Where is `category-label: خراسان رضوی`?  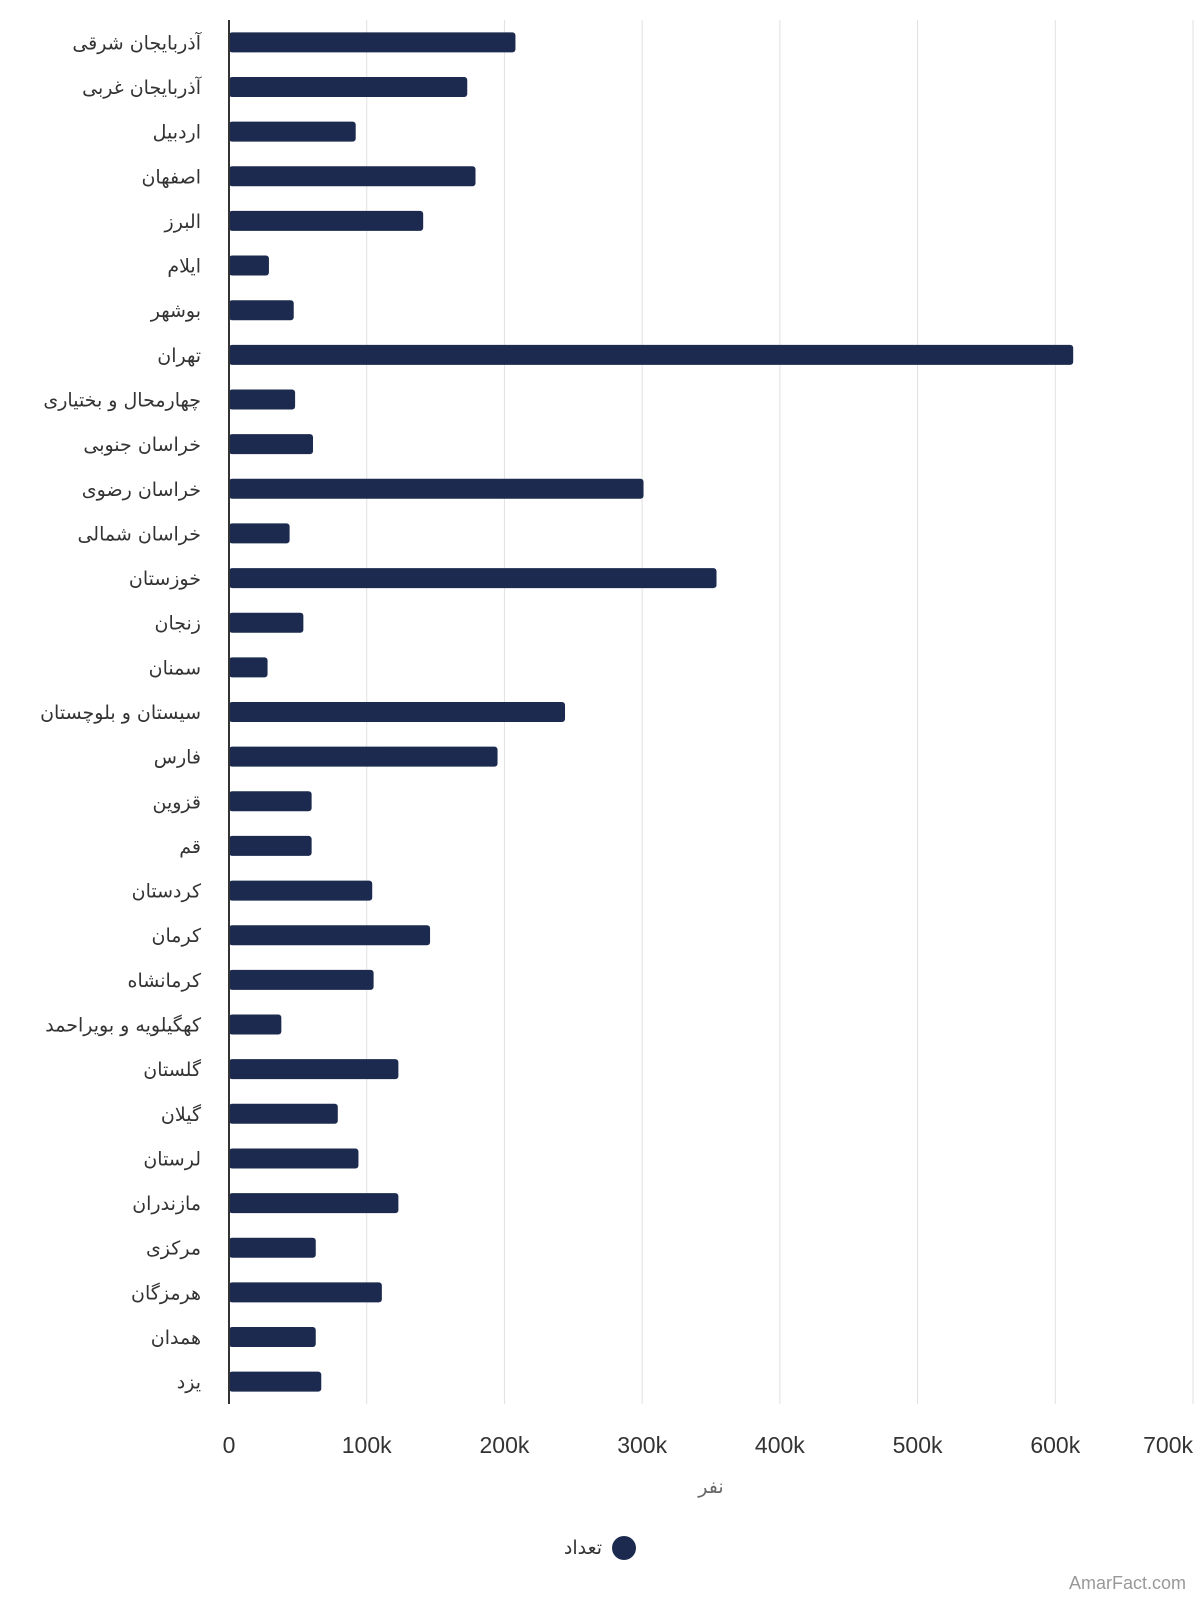
category-label: خراسان رضوی is located at coordinates (141, 490).